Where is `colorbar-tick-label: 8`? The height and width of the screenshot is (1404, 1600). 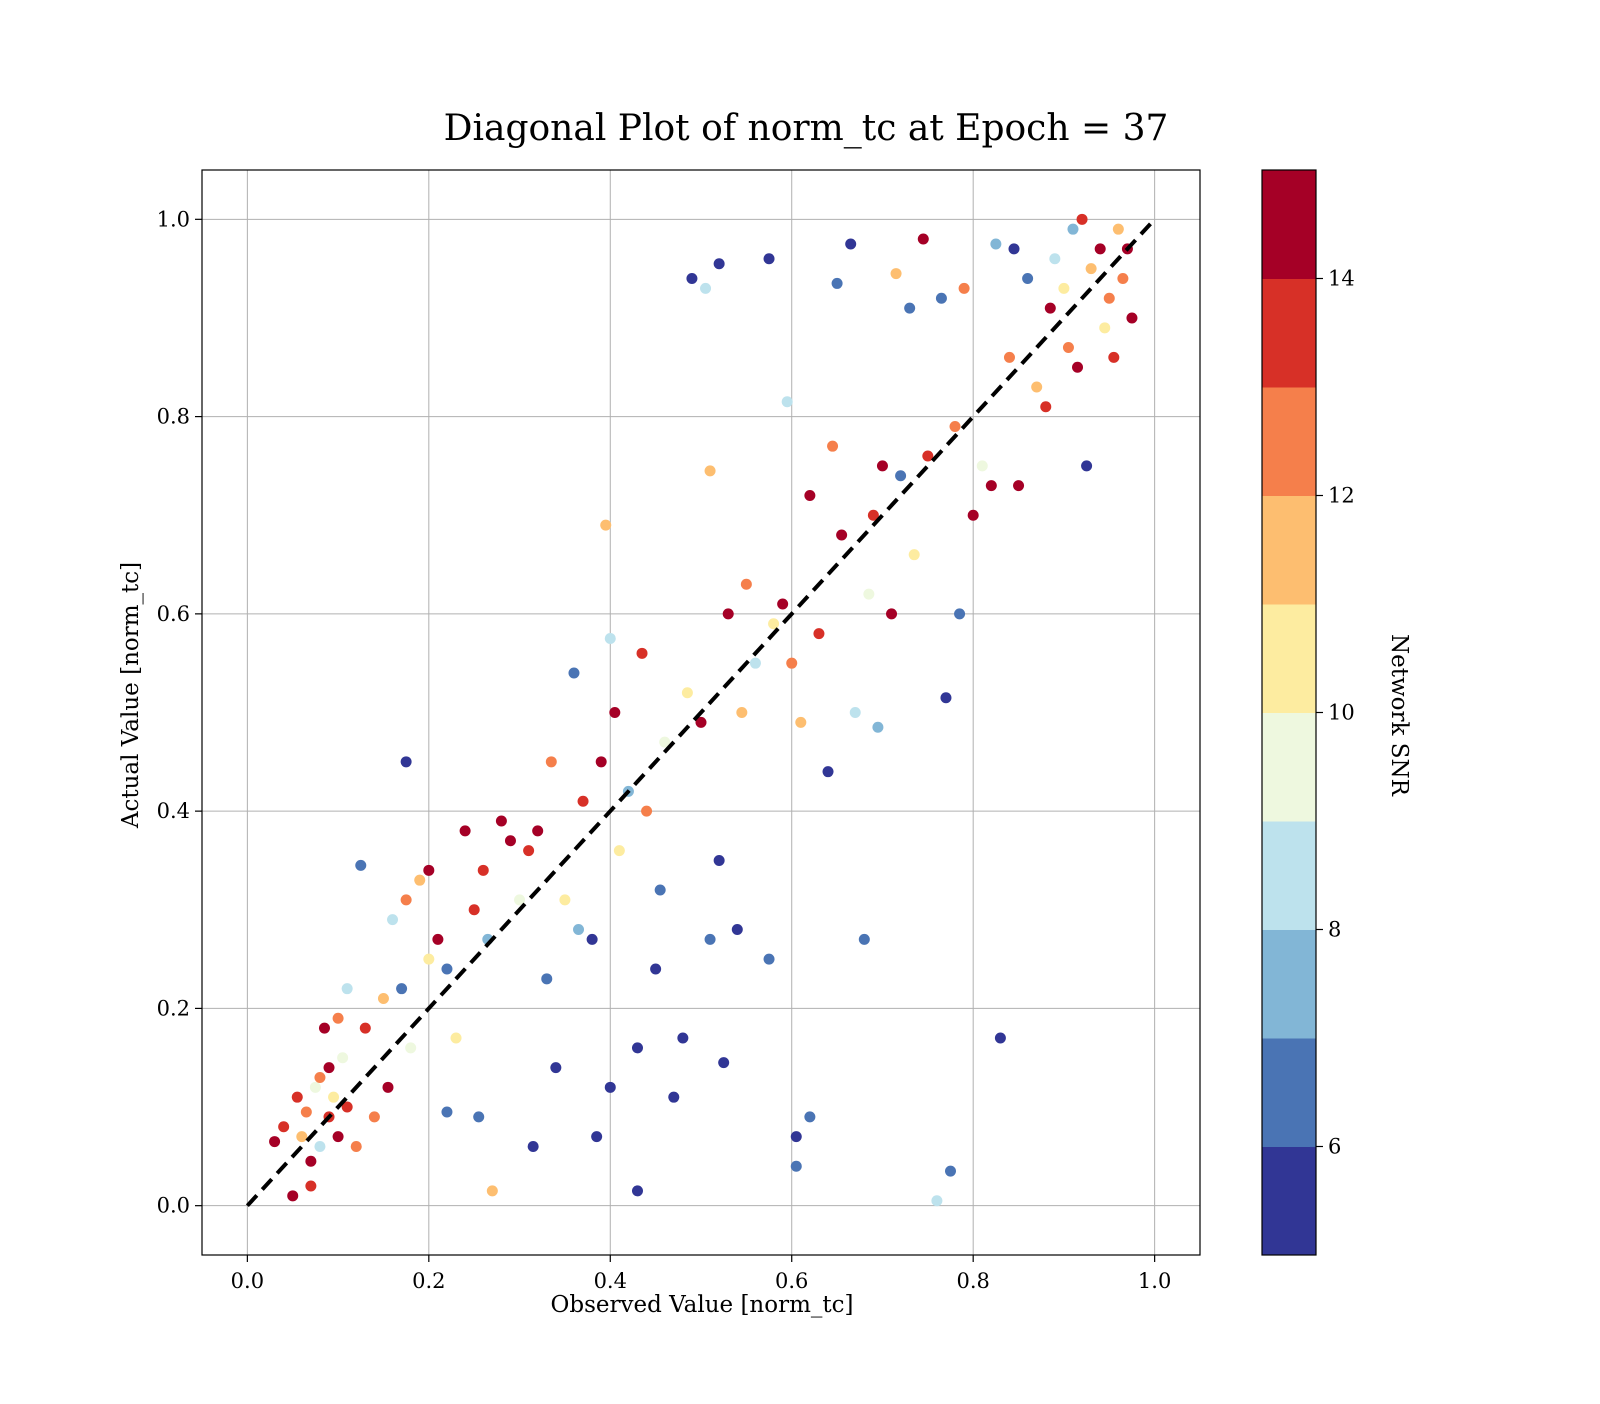
colorbar-tick-label: 8 is located at coordinates (1334, 930).